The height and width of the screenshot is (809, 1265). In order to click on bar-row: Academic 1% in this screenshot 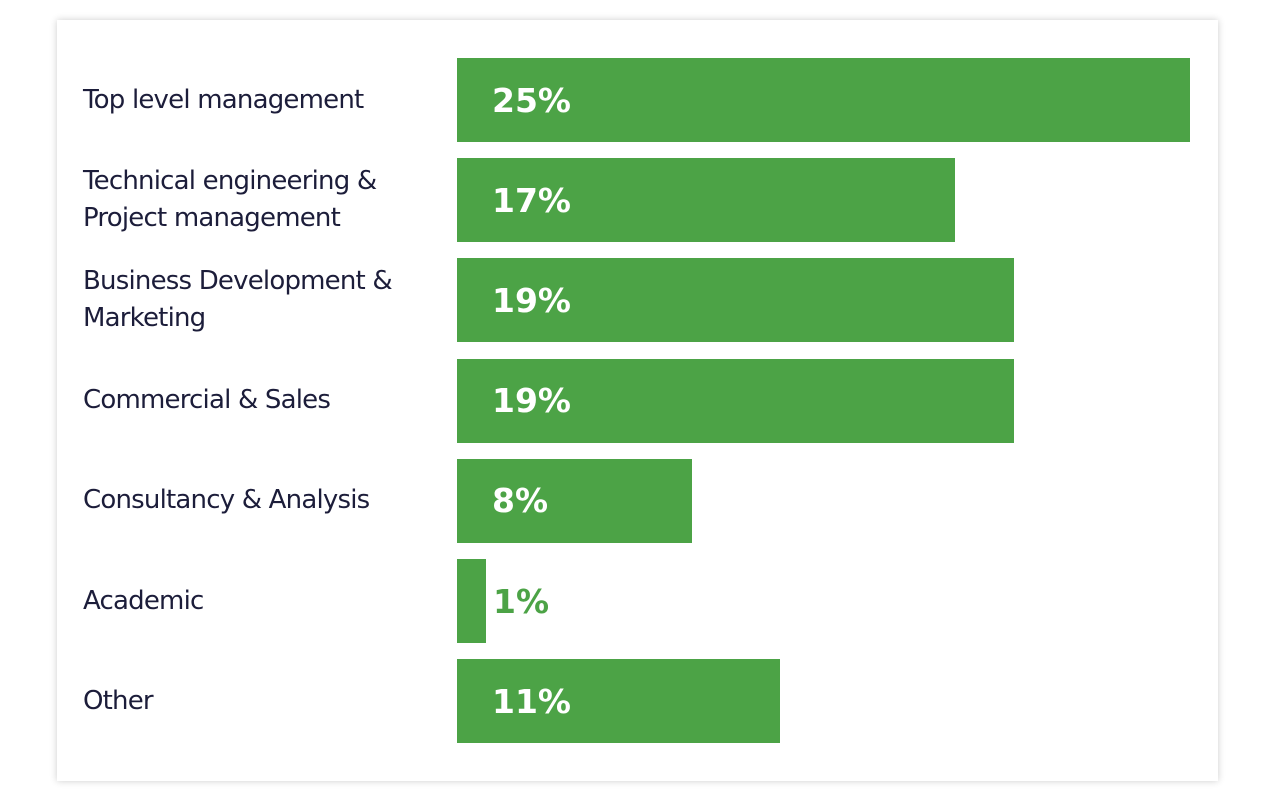, I will do `click(637, 601)`.